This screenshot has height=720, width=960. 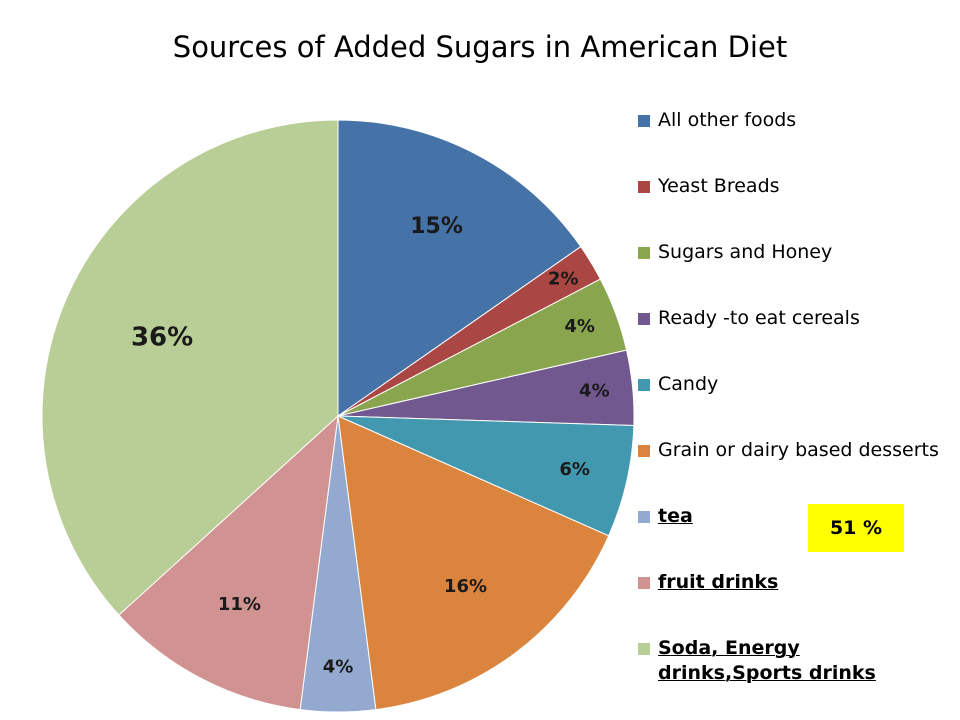 I want to click on legend-item: Soda, Energy drinks,Sports drinks, so click(x=788, y=661).